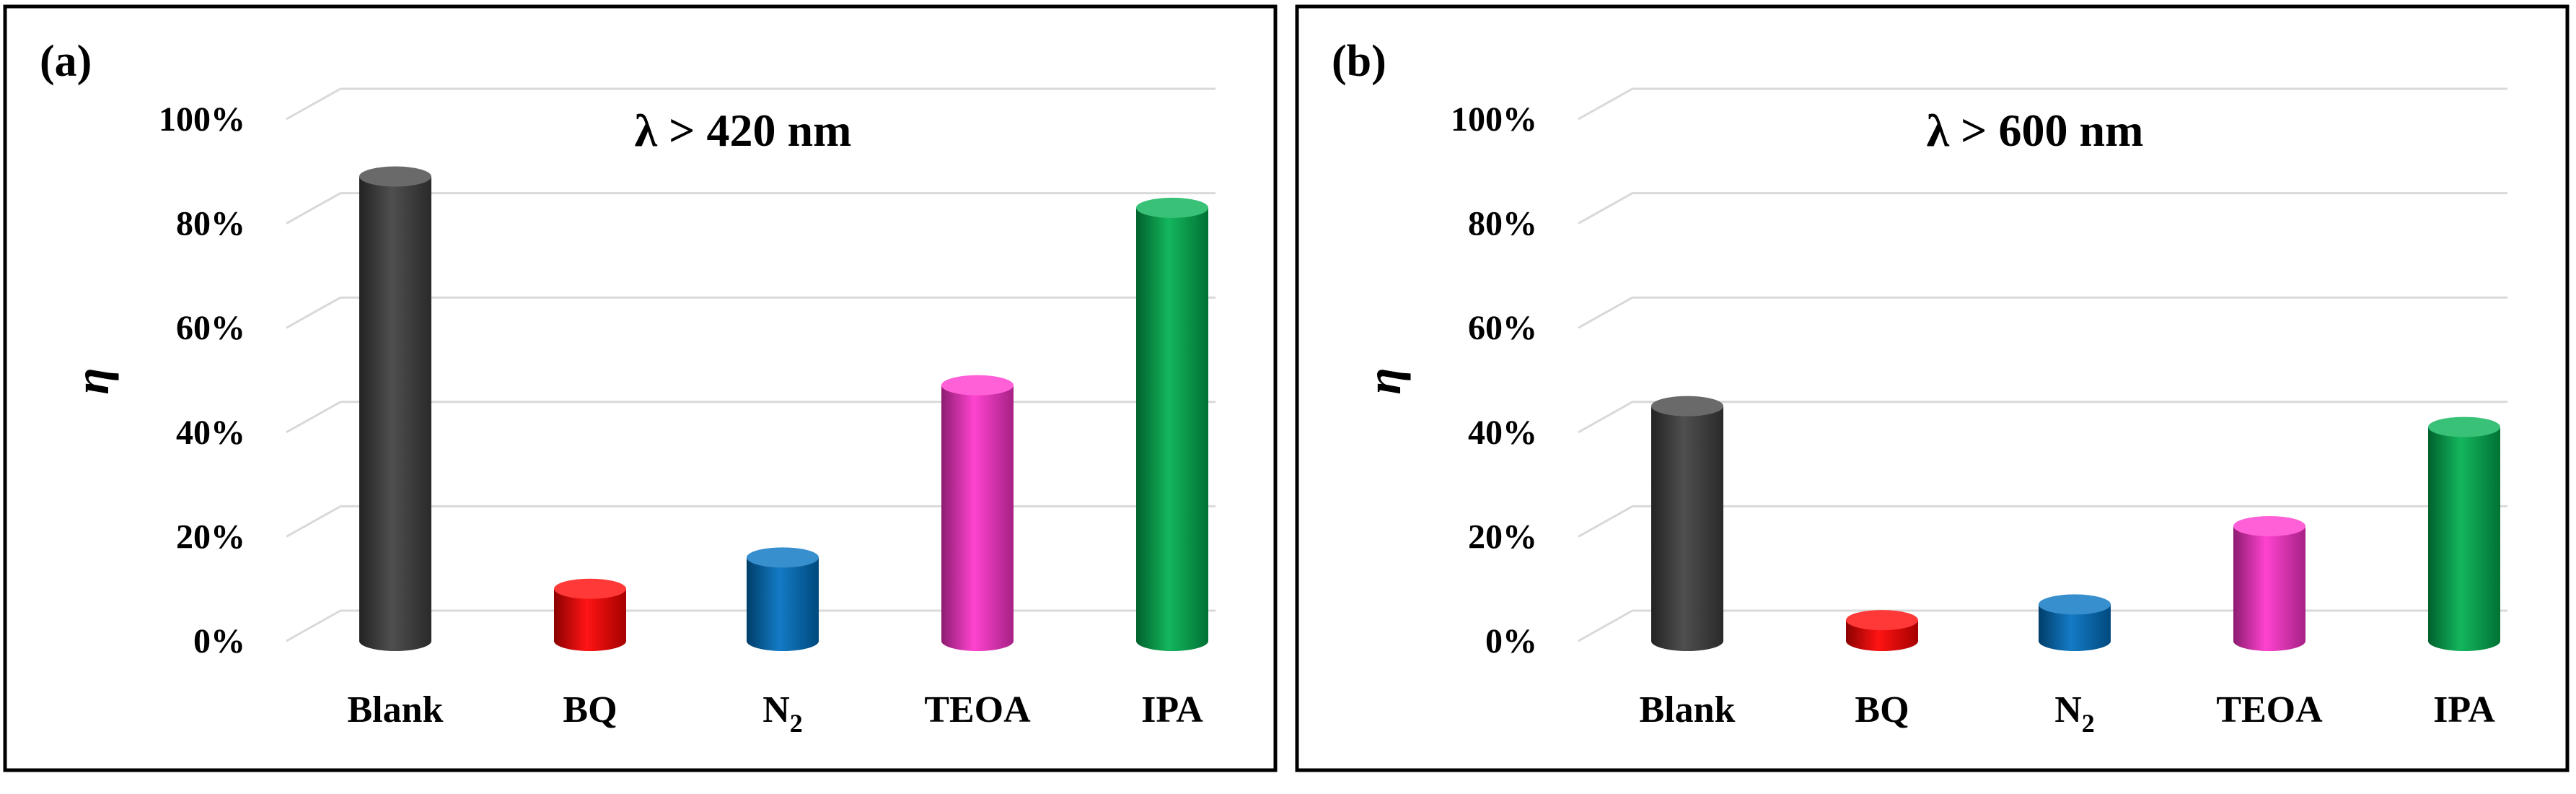 The height and width of the screenshot is (794, 2576). Describe the element at coordinates (66, 61) in the screenshot. I see `panel-label: (a)` at that location.